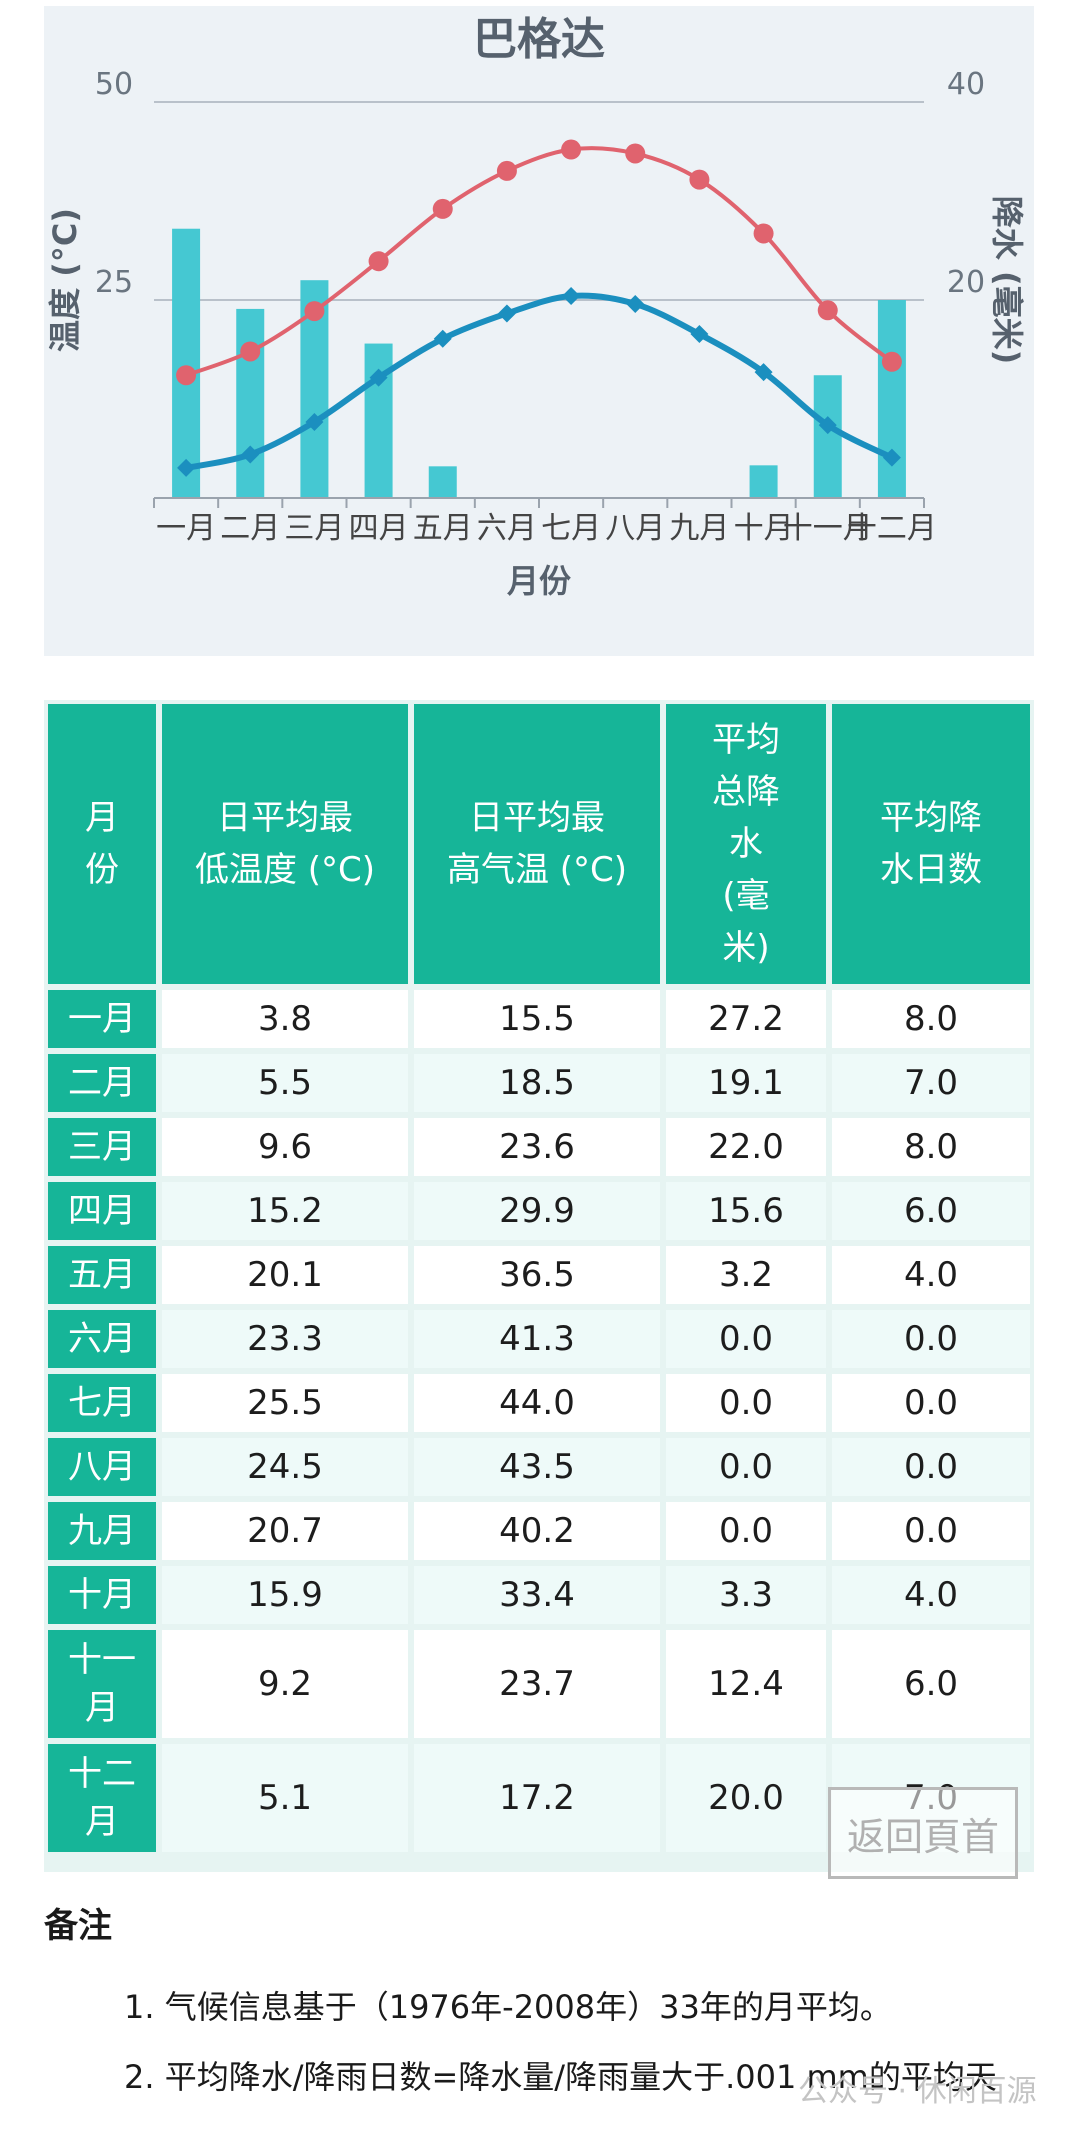 This screenshot has width=1080, height=2129. What do you see at coordinates (966, 282) in the screenshot?
I see `right-tick-label: 20` at bounding box center [966, 282].